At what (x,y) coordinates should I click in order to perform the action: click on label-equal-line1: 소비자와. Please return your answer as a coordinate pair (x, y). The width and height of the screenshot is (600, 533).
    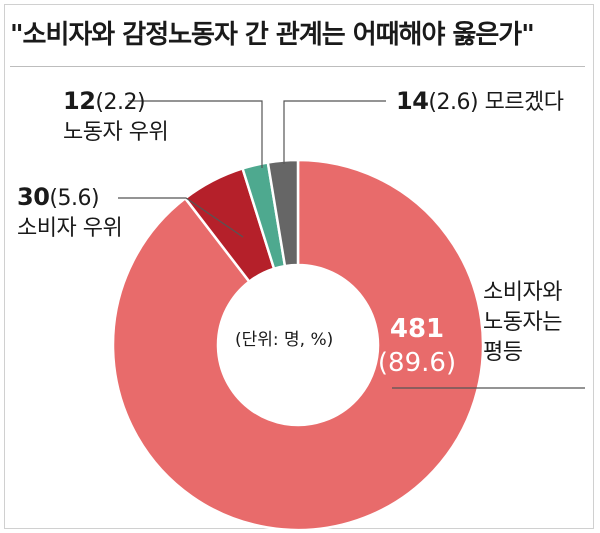
    Looking at the image, I should click on (522, 292).